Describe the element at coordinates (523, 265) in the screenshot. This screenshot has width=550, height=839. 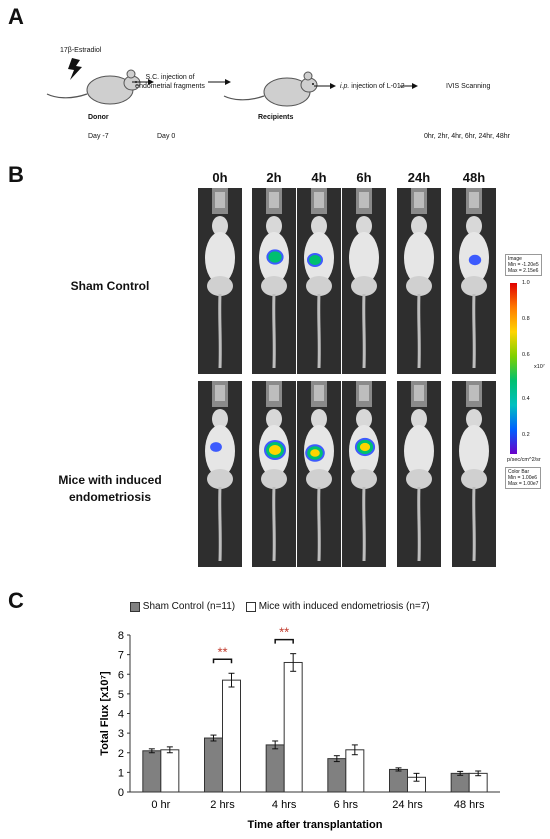
I see `scale-top-line2: Min = -1.20e5` at that location.